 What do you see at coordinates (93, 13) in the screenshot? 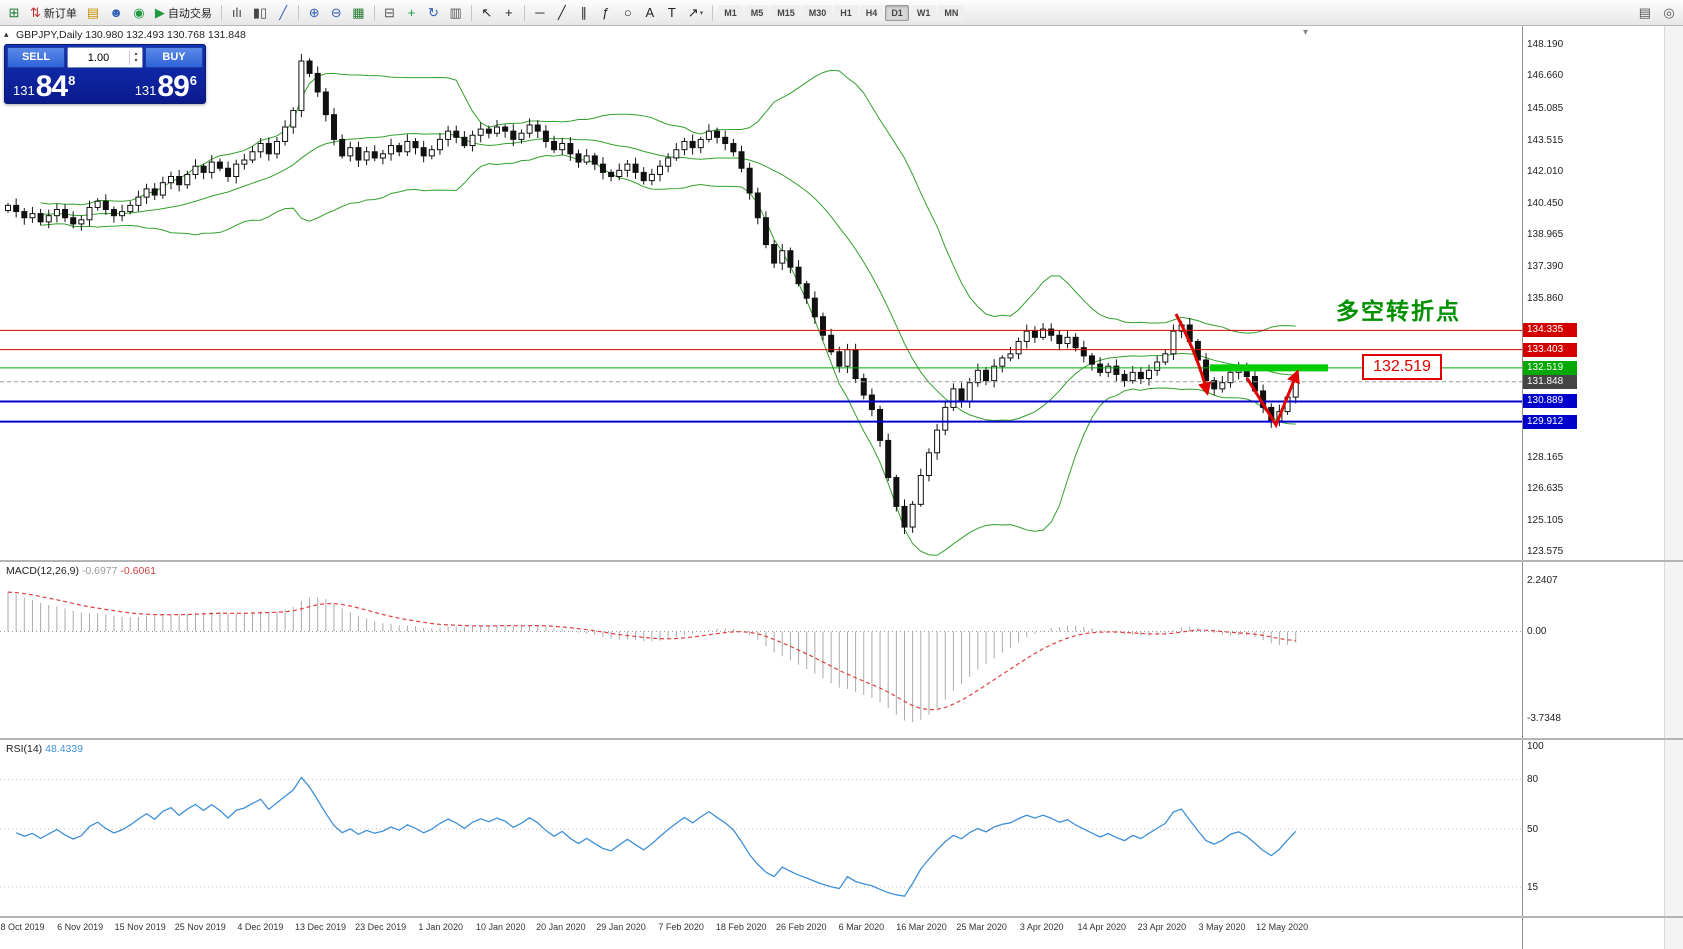
I see `profiles-button: ▤` at bounding box center [93, 13].